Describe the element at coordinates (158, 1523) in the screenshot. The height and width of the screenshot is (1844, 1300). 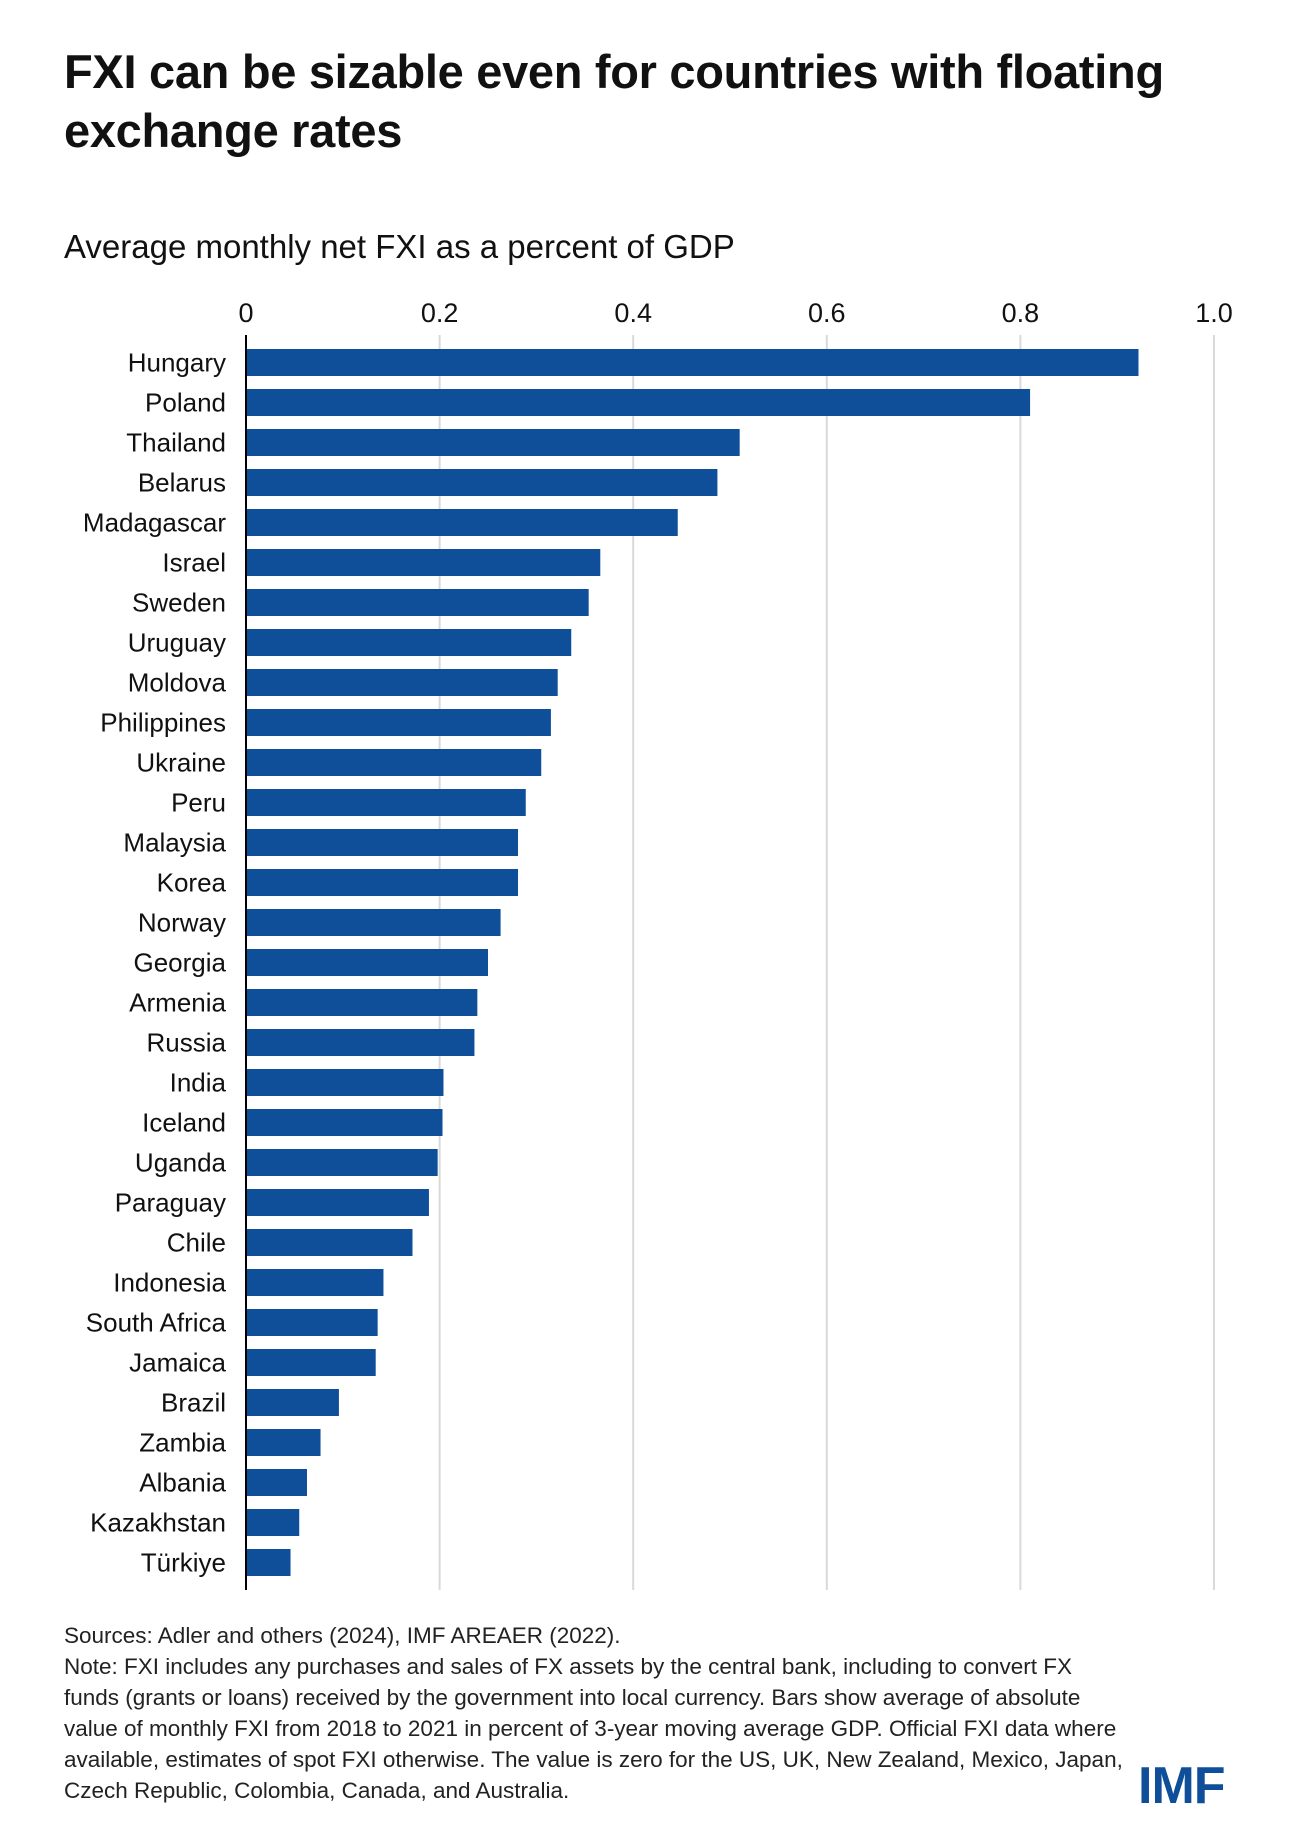
I see `y-category-label: Kazakhstan` at that location.